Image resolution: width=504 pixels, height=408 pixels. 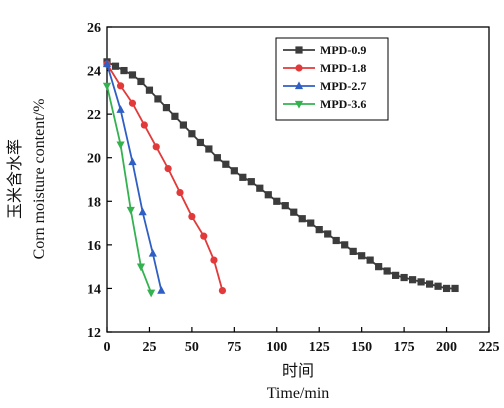 I want to click on legend-entry: MPD-2.7, so click(x=324, y=86).